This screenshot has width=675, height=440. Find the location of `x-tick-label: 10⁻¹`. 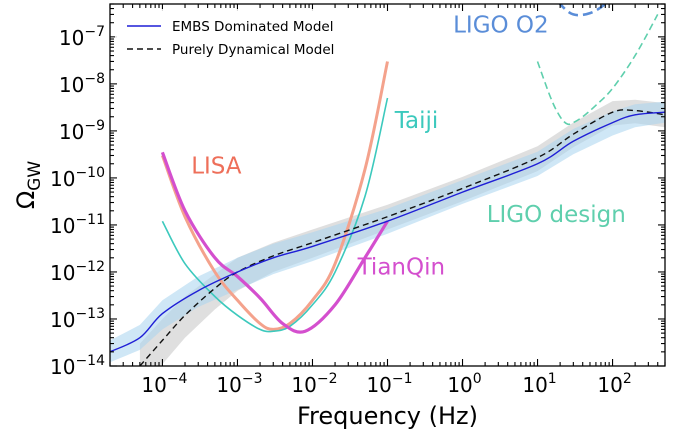

x-tick-label: 10⁻¹ is located at coordinates (389, 384).